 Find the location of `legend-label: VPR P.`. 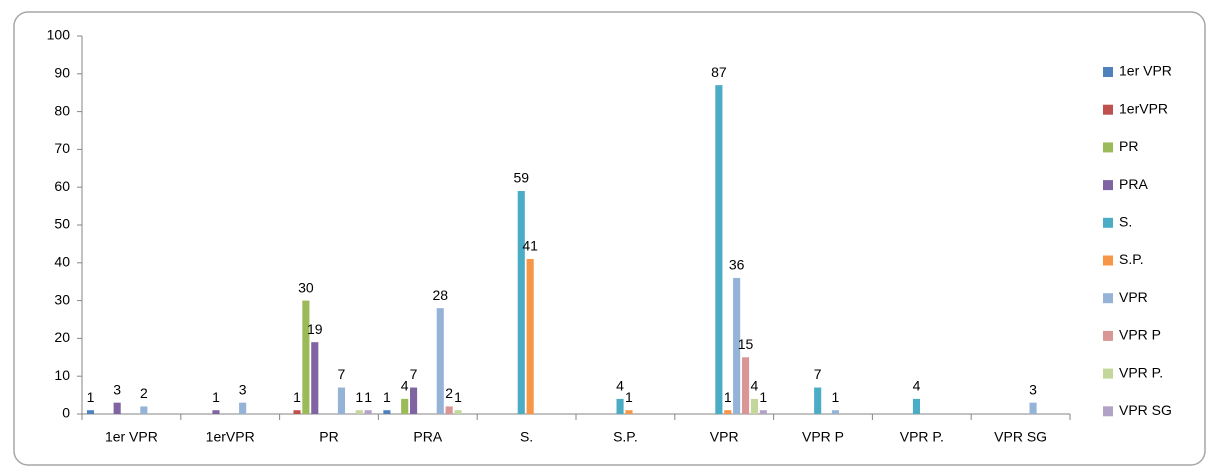

legend-label: VPR P. is located at coordinates (1141, 372).